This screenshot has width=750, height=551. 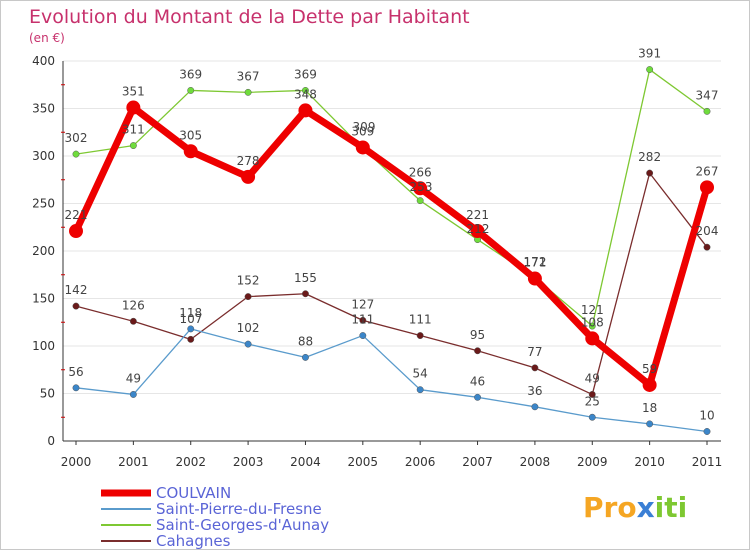 What do you see at coordinates (646, 507) in the screenshot?
I see `logo-x: x` at bounding box center [646, 507].